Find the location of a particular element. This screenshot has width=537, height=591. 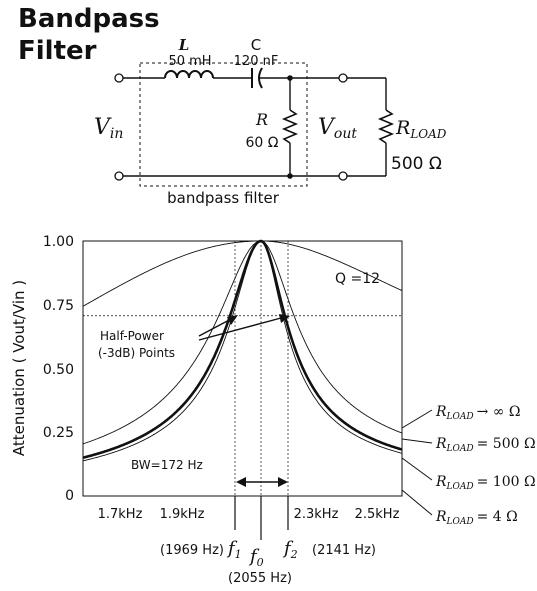

f1-label: f1 is located at coordinates (234, 549).